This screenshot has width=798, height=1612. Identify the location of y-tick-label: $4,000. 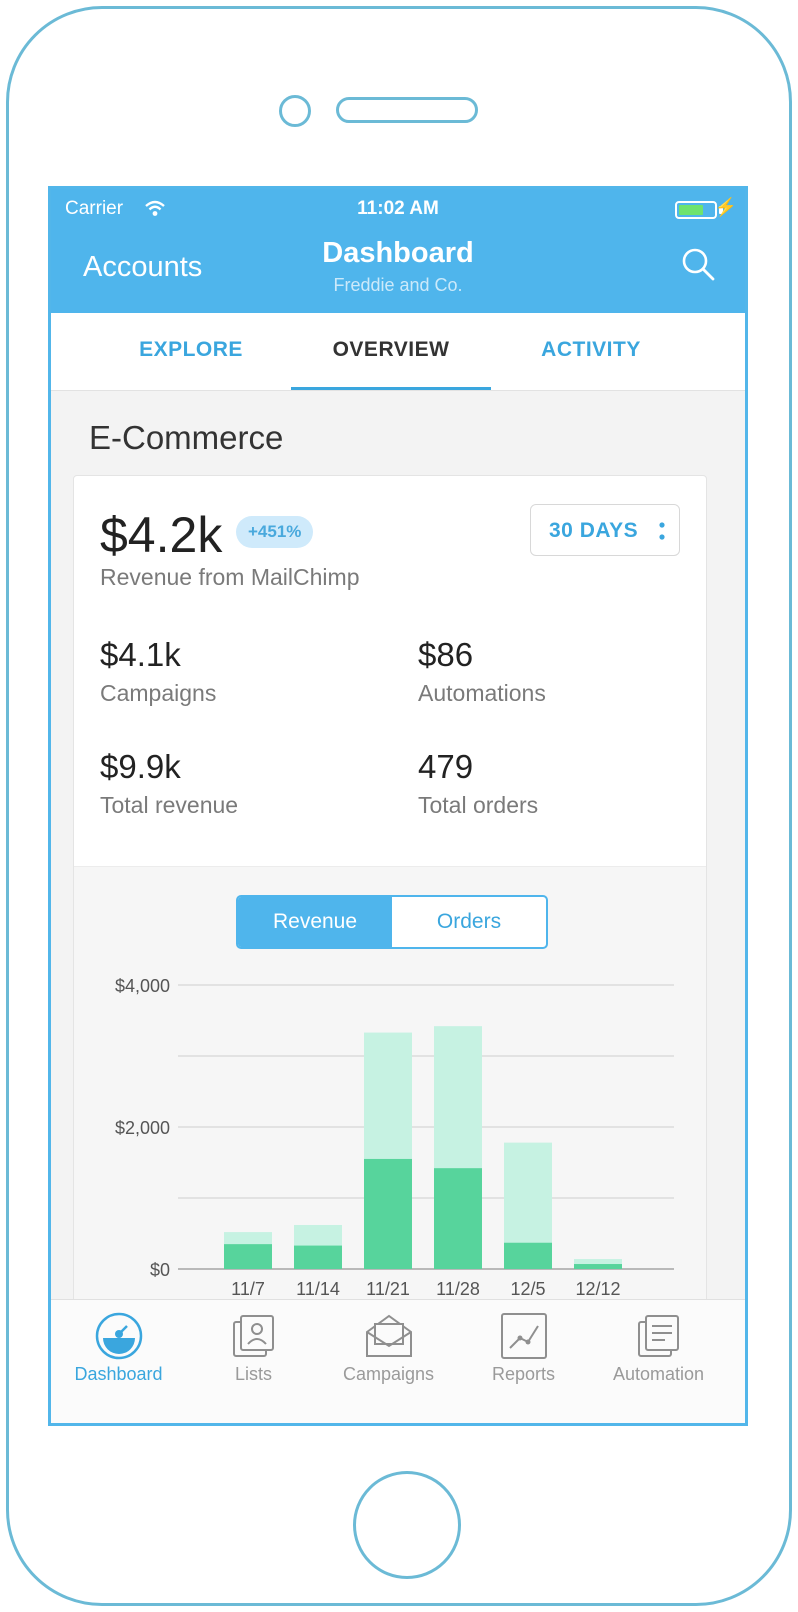
(142, 986).